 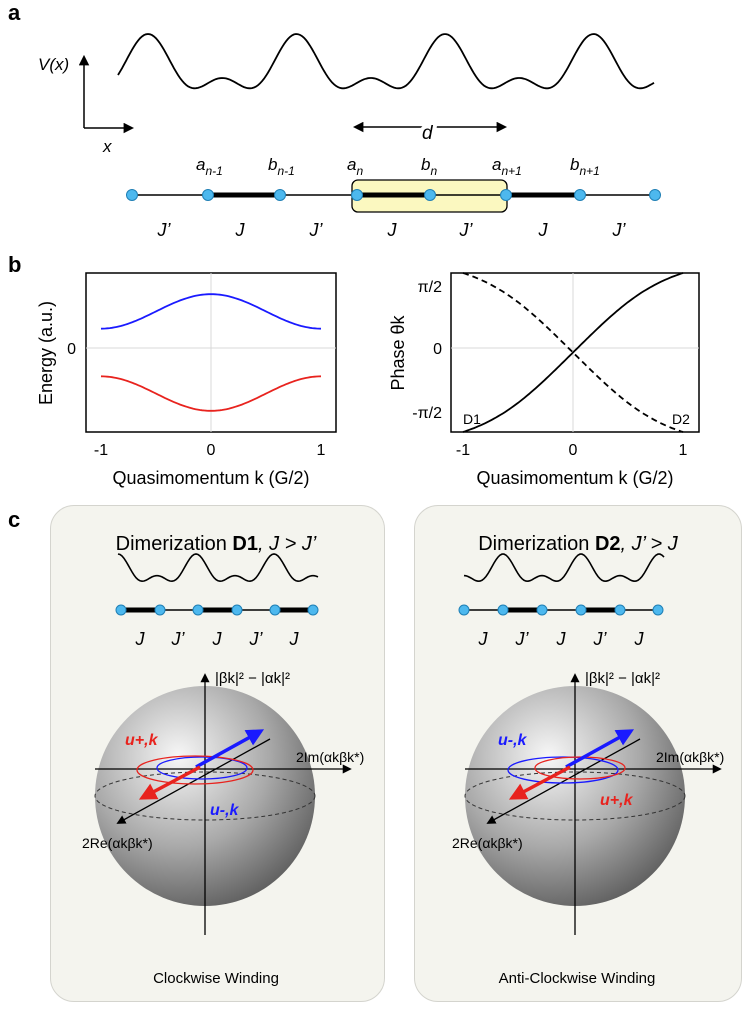 I want to click on site-label: bn+1, so click(x=585, y=166).